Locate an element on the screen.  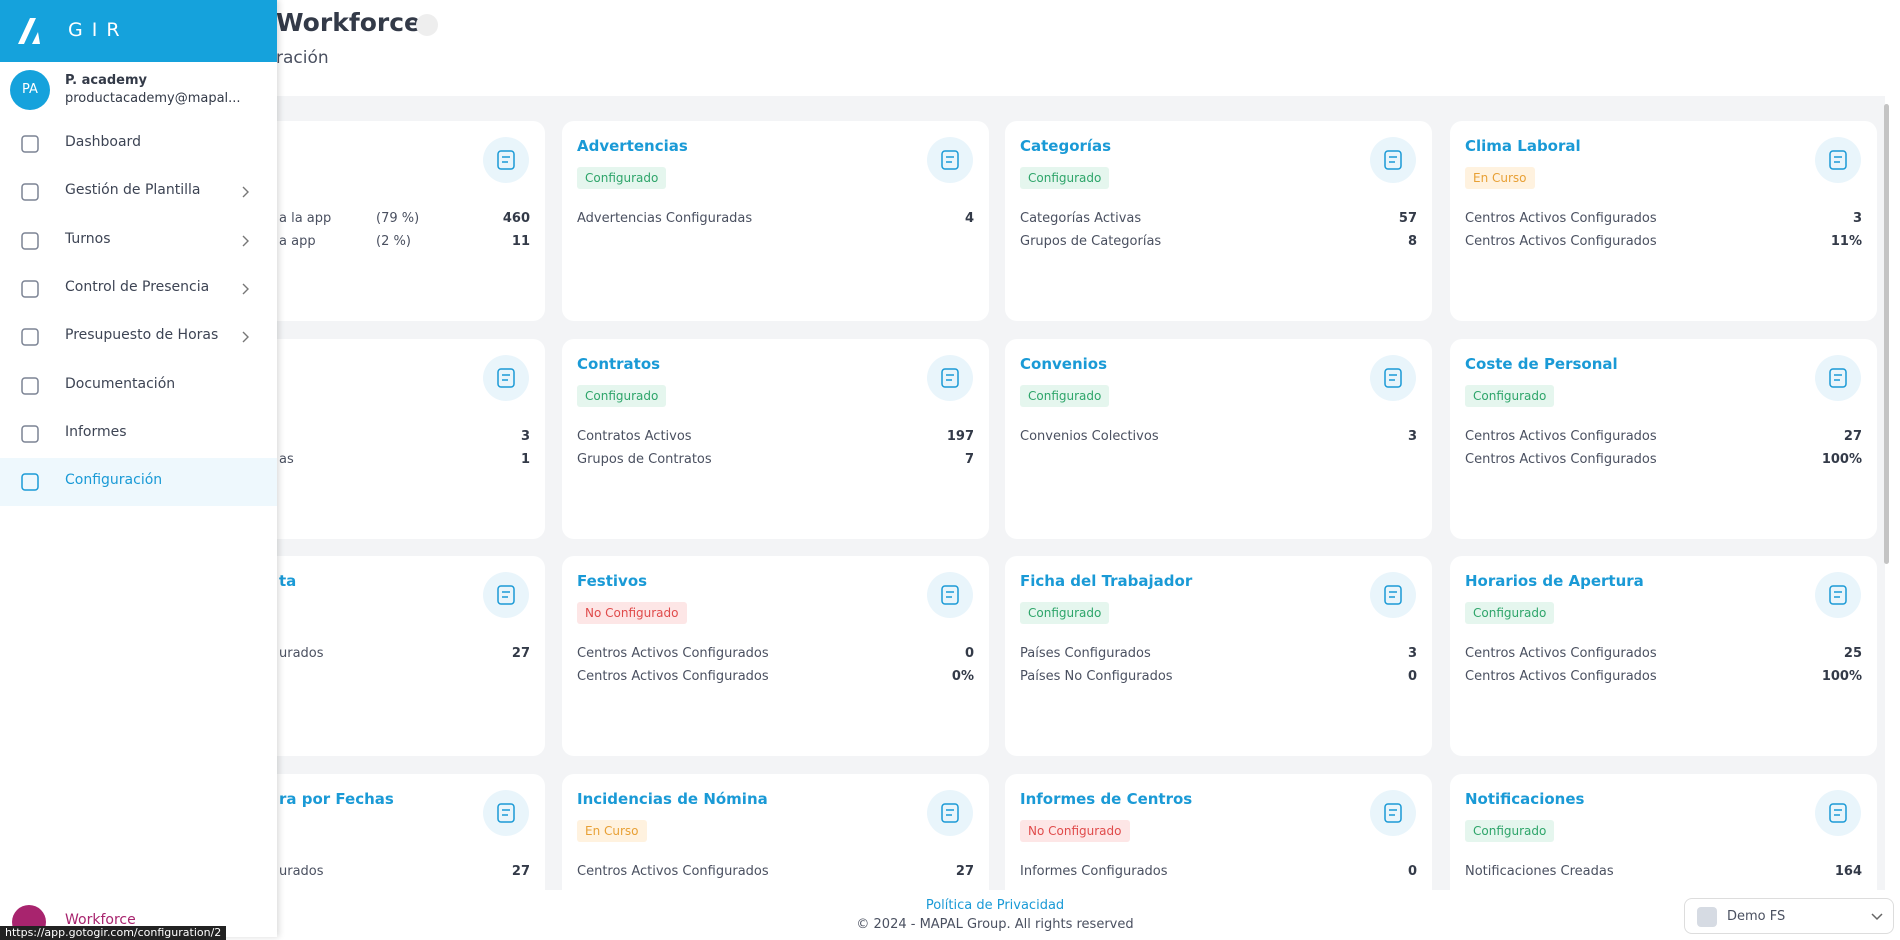
row-percent: (2 %) is located at coordinates (393, 241).